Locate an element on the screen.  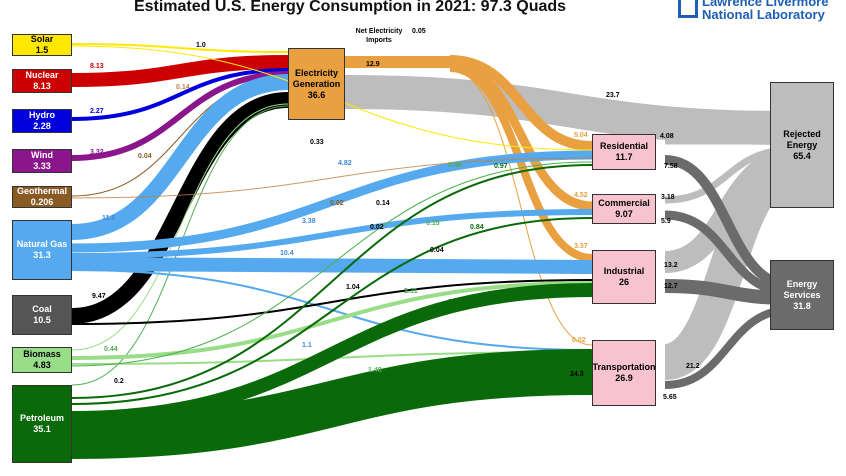
flow-label-com-serv: 5.9 is located at coordinates (666, 221).